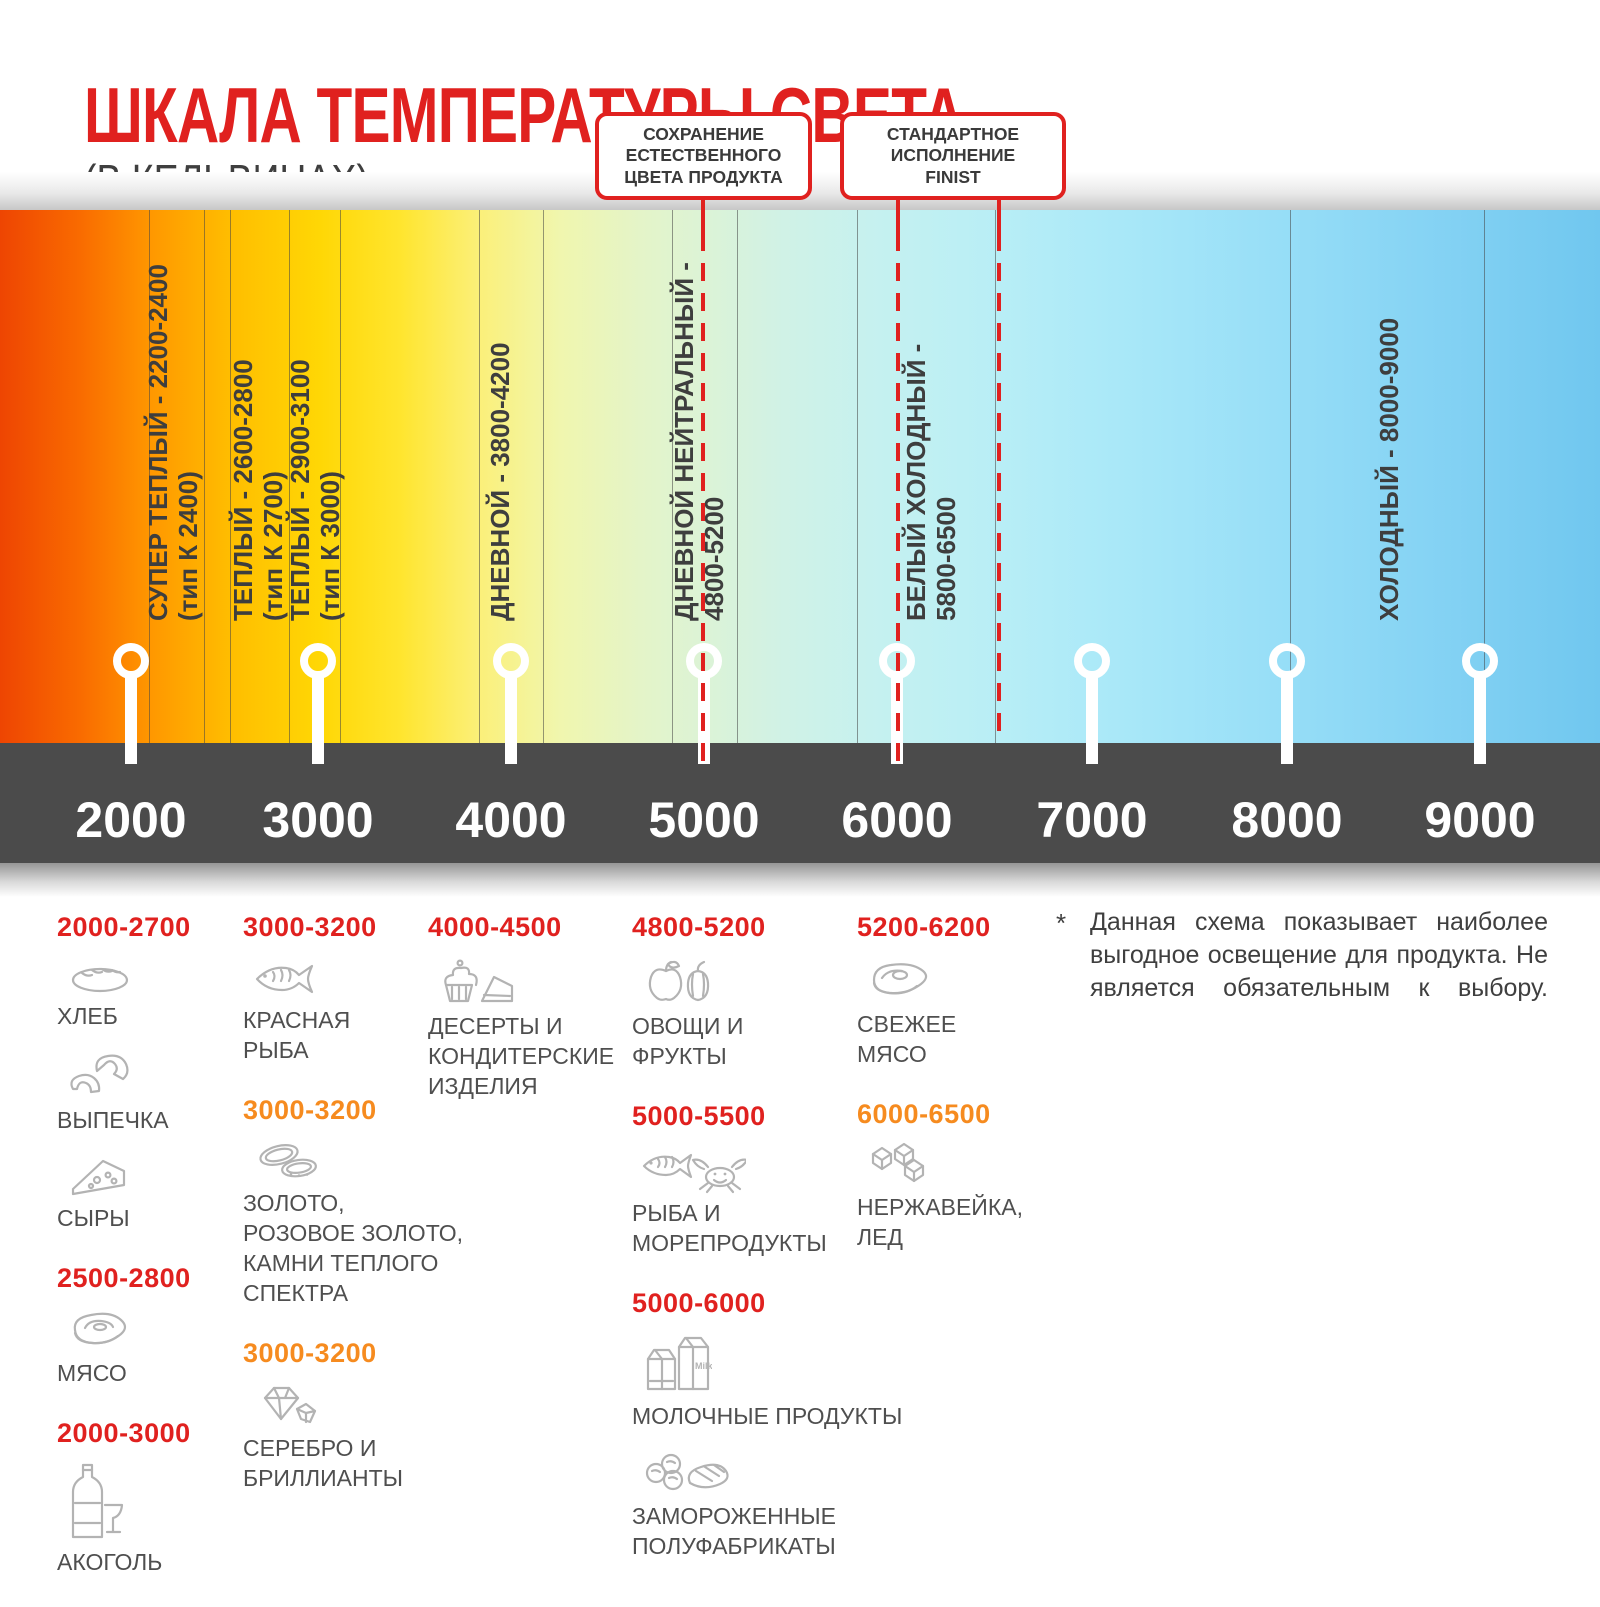  Describe the element at coordinates (704, 820) in the screenshot. I see `axis-tick-5000: 5000` at that location.